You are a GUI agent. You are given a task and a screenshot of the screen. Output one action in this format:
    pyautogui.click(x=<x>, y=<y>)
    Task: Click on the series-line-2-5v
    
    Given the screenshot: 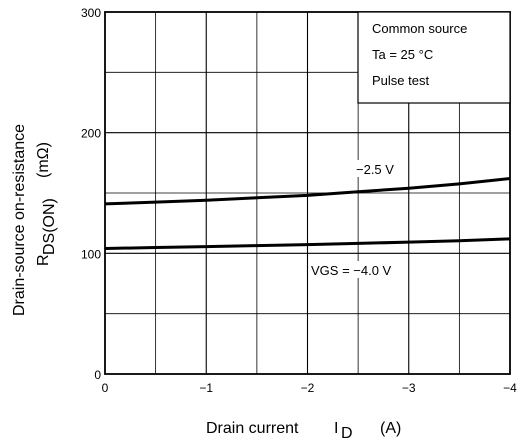 What is the action you would take?
    pyautogui.click(x=307, y=191)
    